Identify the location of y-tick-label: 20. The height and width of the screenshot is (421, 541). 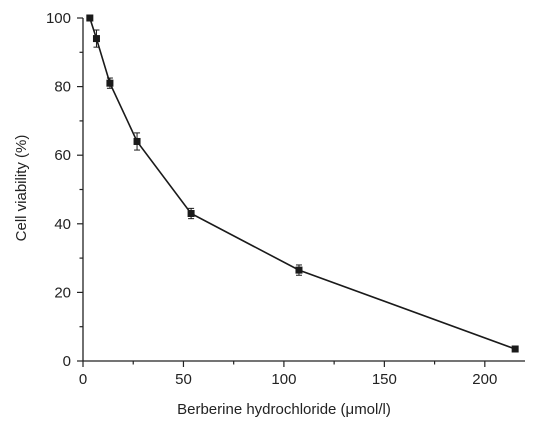
(62, 292).